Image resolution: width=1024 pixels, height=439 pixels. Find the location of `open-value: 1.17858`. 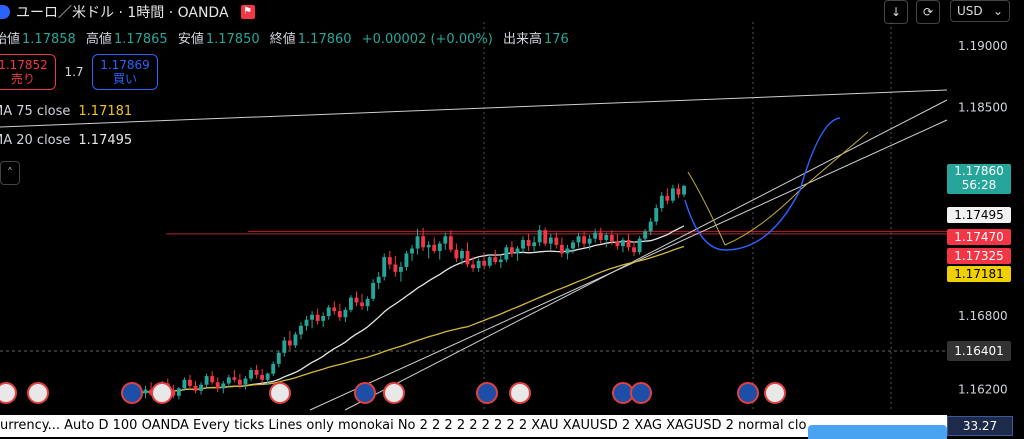

open-value: 1.17858 is located at coordinates (49, 39).